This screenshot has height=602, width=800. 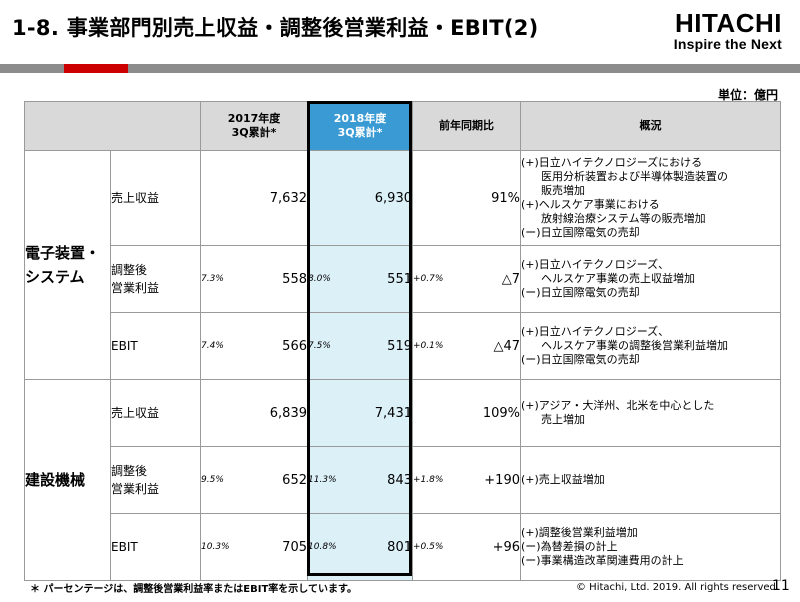 I want to click on unit-label: 単位：億円, so click(x=747, y=95).